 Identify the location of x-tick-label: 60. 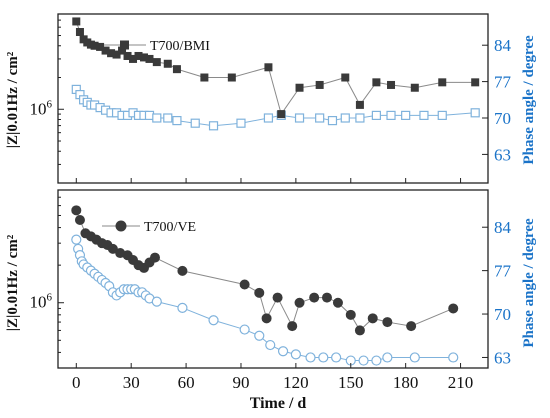
(186, 382).